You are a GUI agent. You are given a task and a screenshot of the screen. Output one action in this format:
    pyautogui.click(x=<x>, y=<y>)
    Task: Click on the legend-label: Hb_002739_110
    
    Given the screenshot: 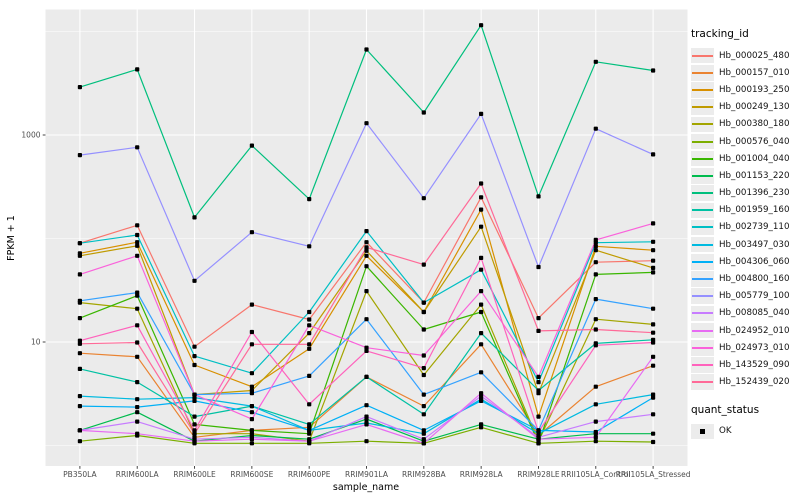 What is the action you would take?
    pyautogui.click(x=754, y=227)
    